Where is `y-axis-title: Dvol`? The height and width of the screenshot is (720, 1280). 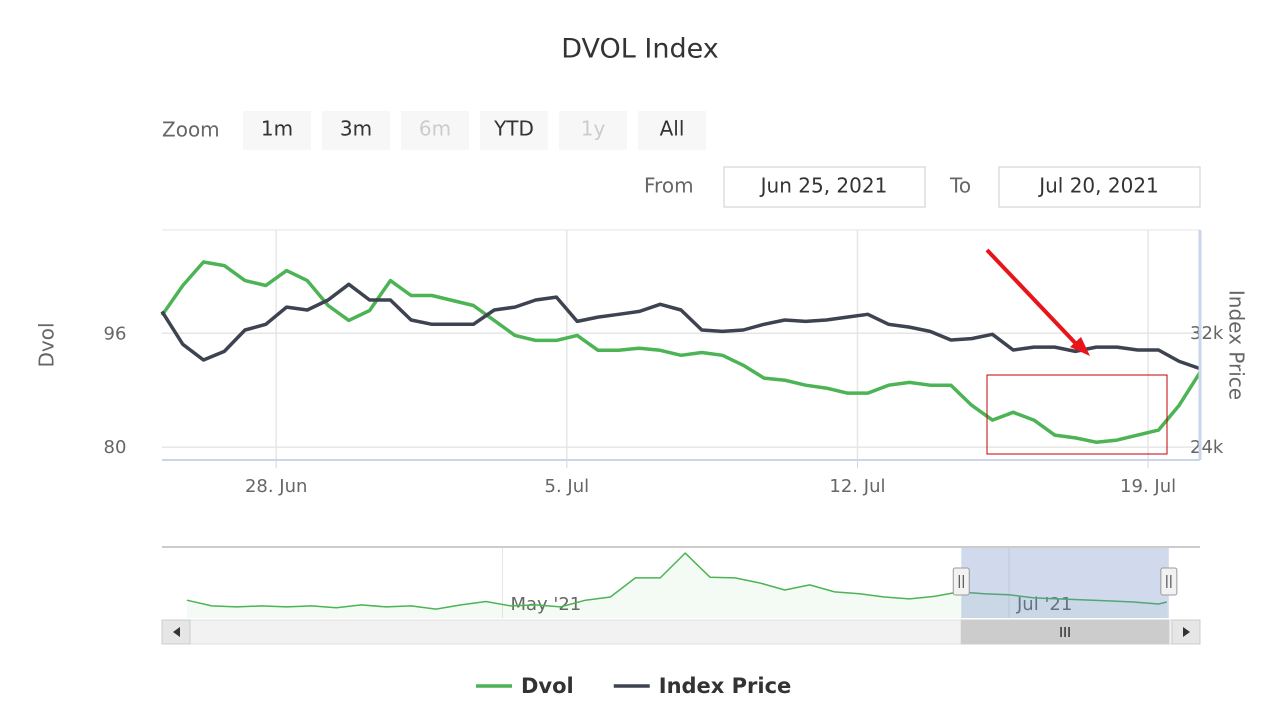 y-axis-title: Dvol is located at coordinates (47, 344).